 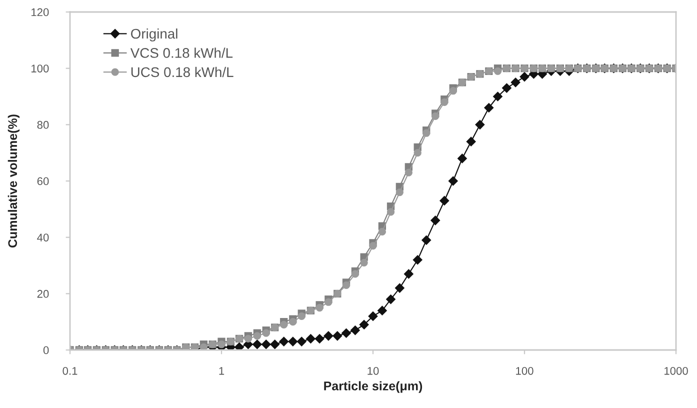 What do you see at coordinates (43, 124) in the screenshot?
I see `y-tick-label: 80` at bounding box center [43, 124].